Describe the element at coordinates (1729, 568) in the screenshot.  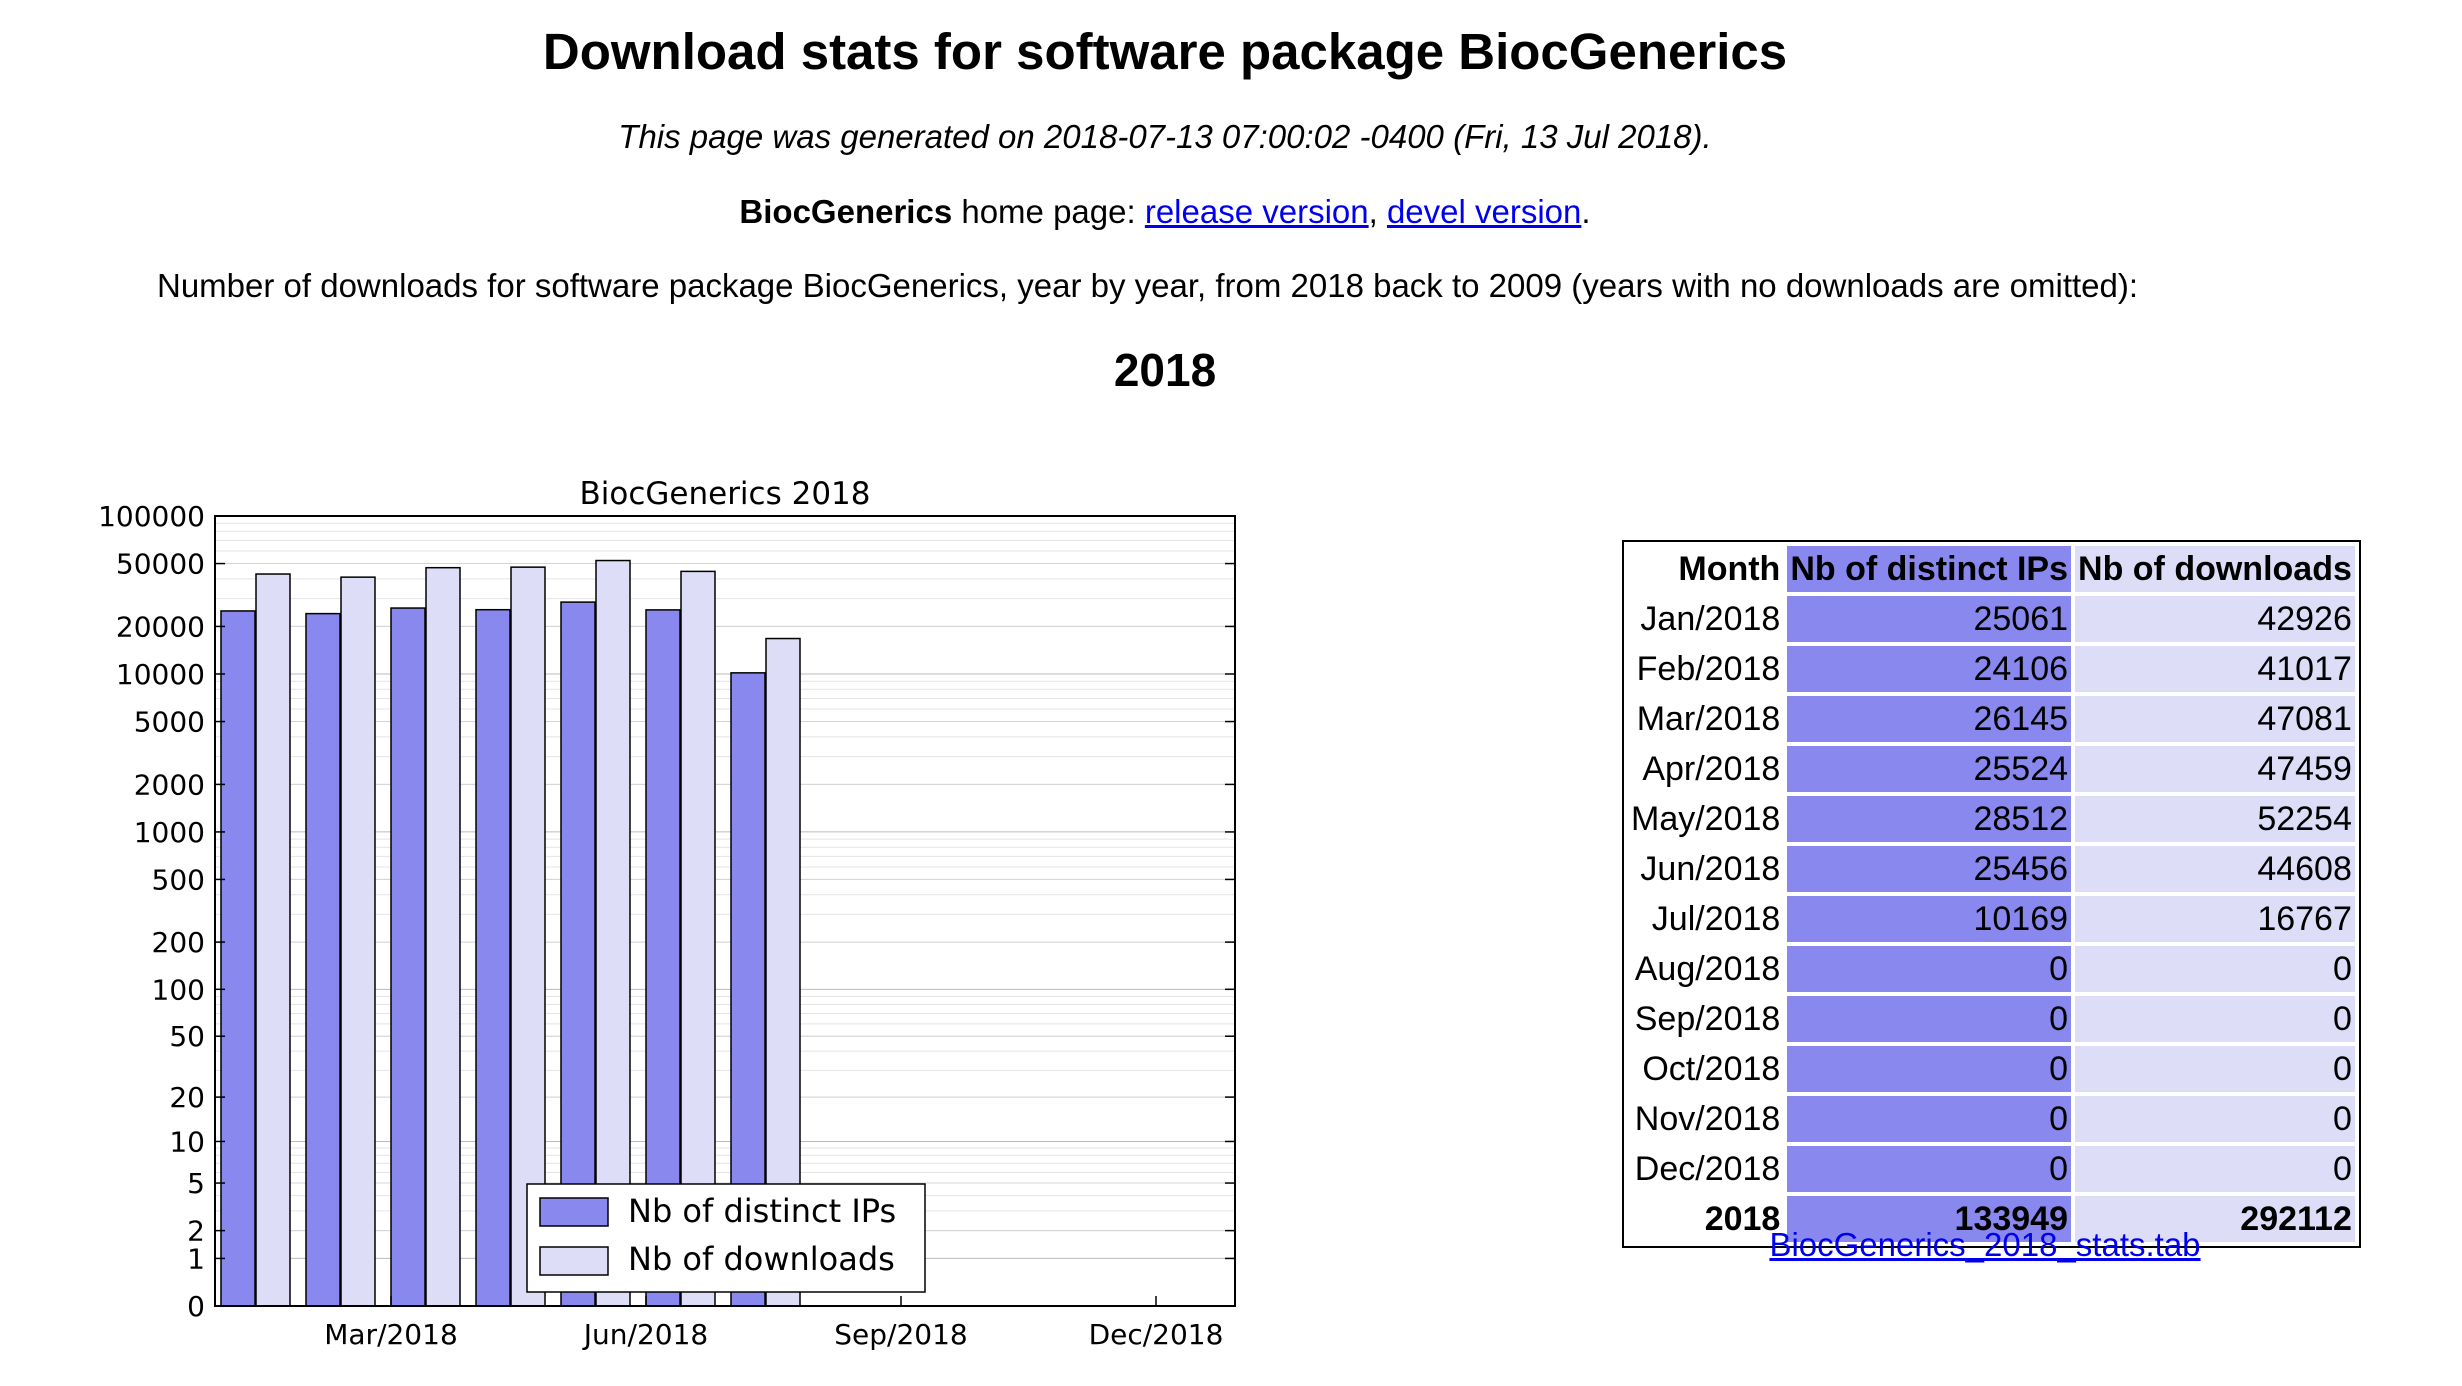
I see `col-header-month: Month` at that location.